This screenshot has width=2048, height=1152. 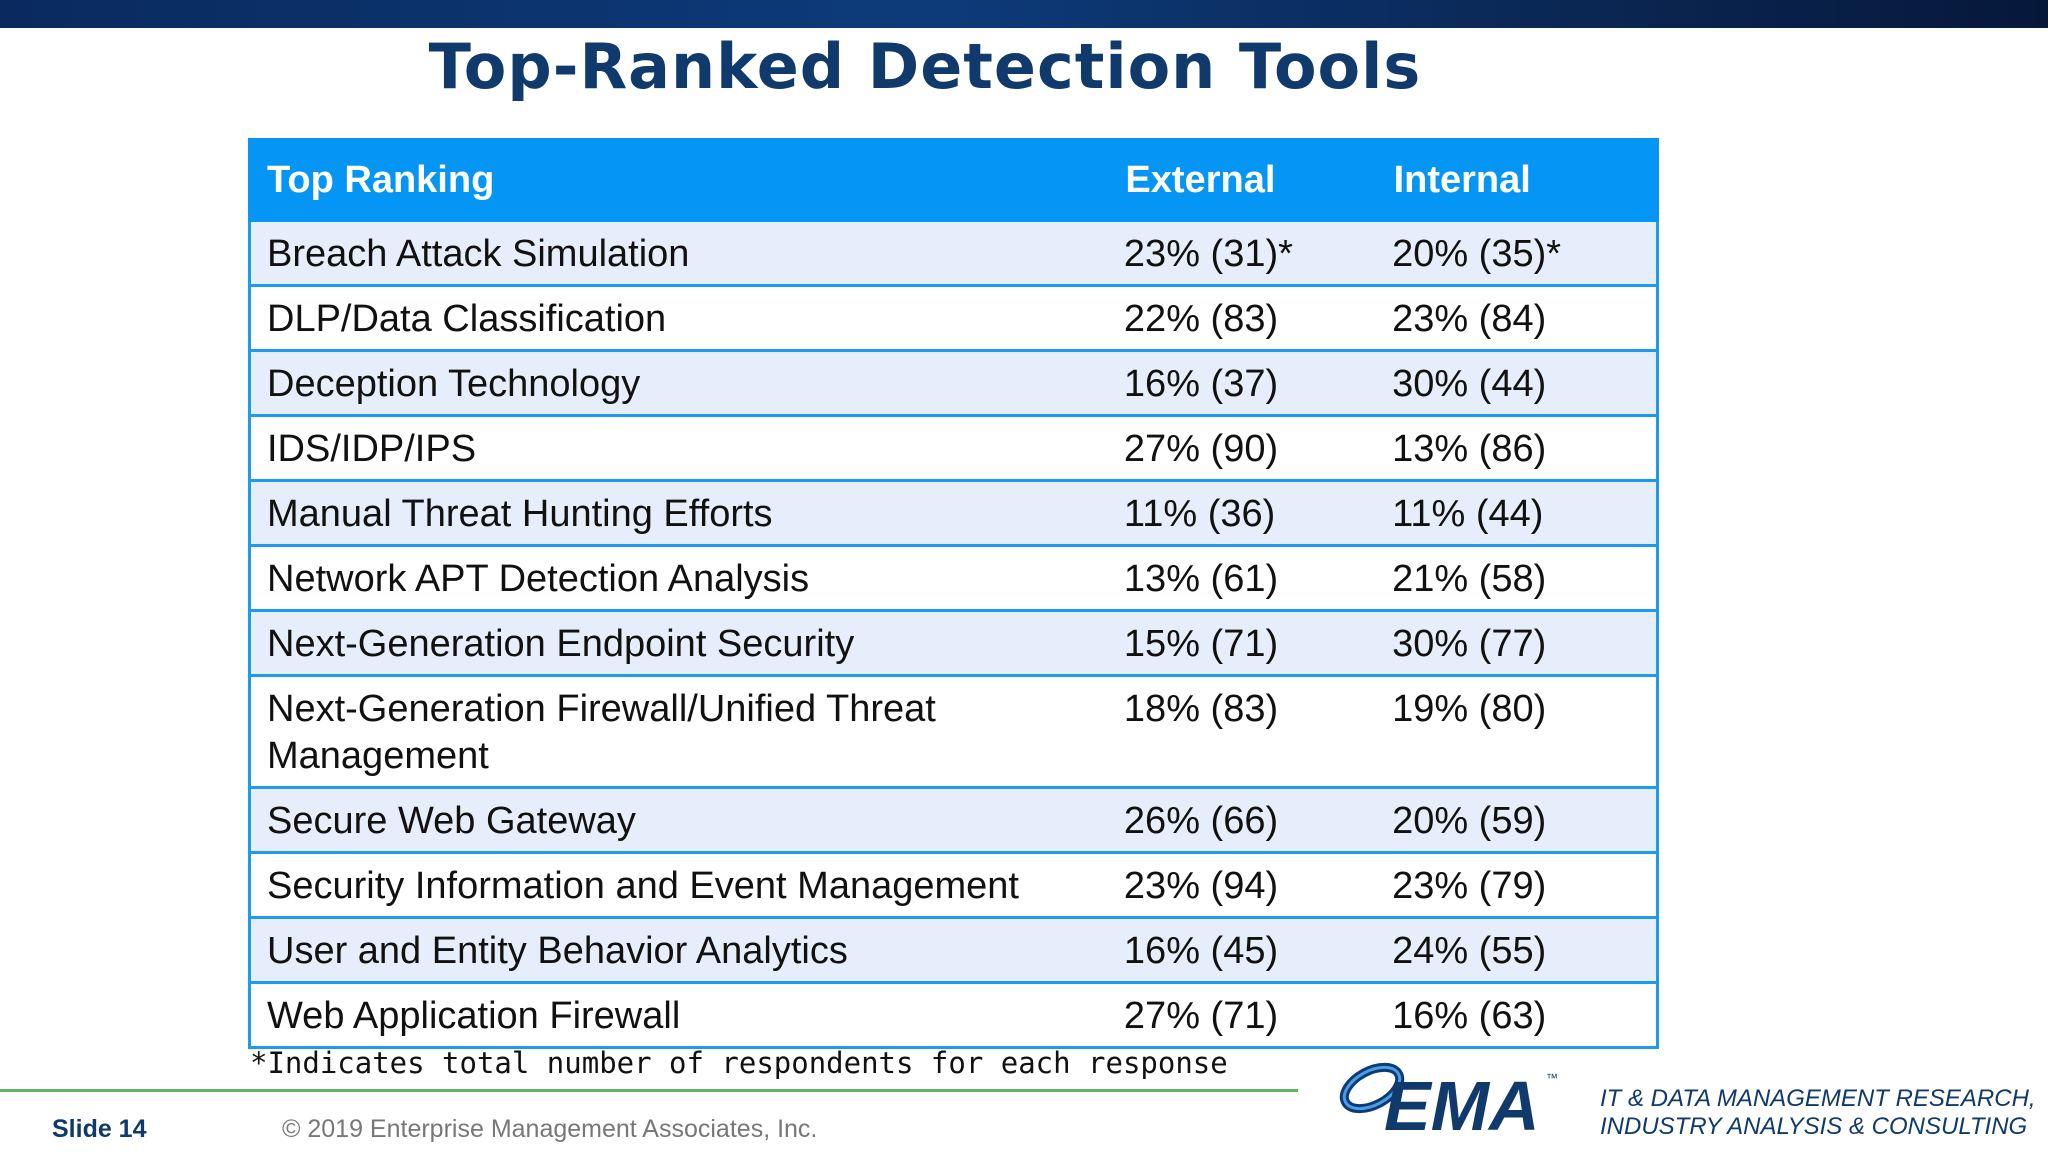 I want to click on cell-tool-name: Secure Web Gateway, so click(x=677, y=820).